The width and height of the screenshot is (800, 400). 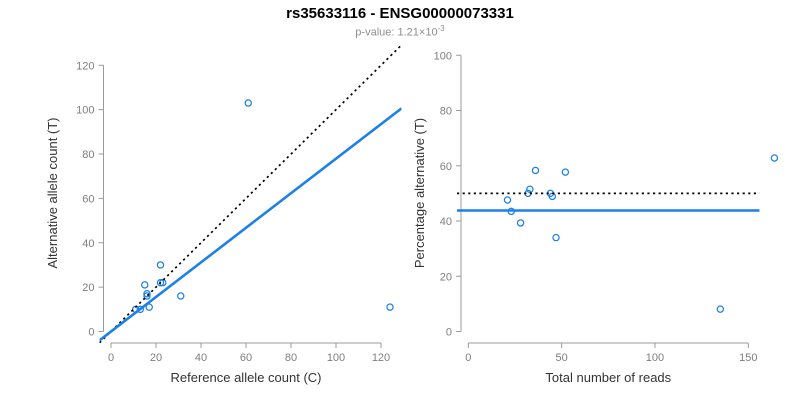 What do you see at coordinates (291, 358) in the screenshot?
I see `left-x-tick-label: 80` at bounding box center [291, 358].